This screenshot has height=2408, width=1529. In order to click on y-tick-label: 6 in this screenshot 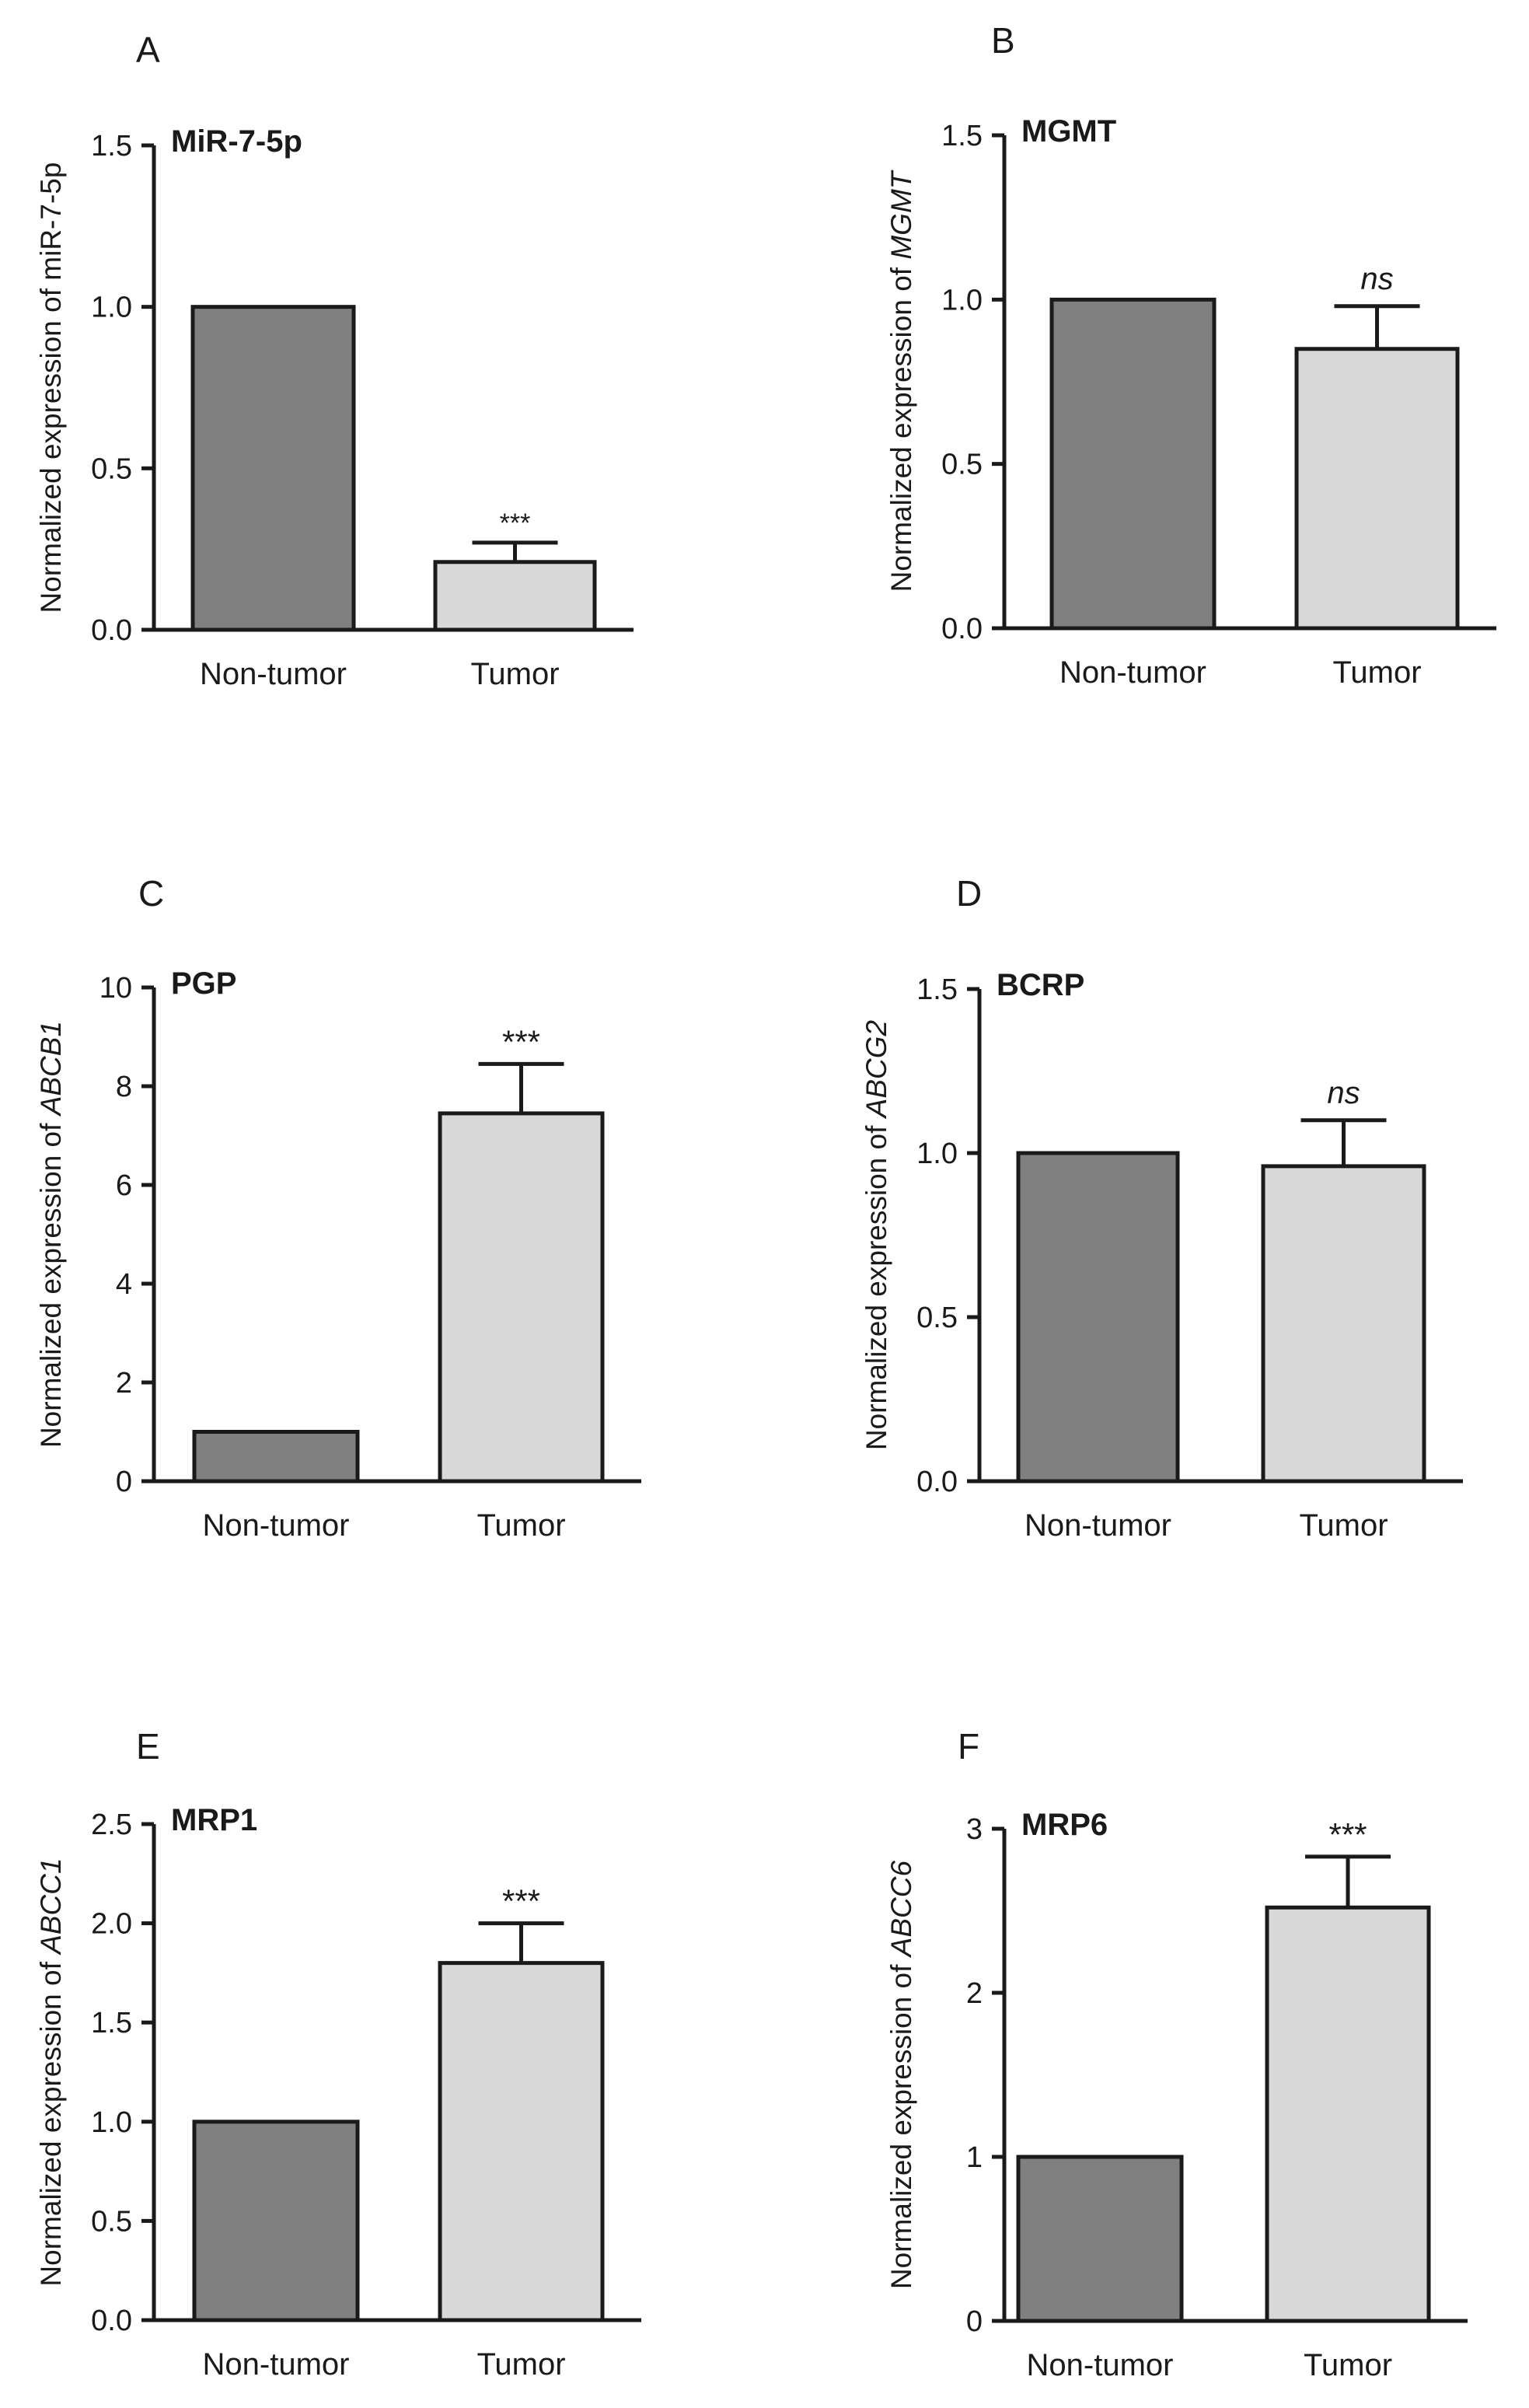, I will do `click(124, 1185)`.